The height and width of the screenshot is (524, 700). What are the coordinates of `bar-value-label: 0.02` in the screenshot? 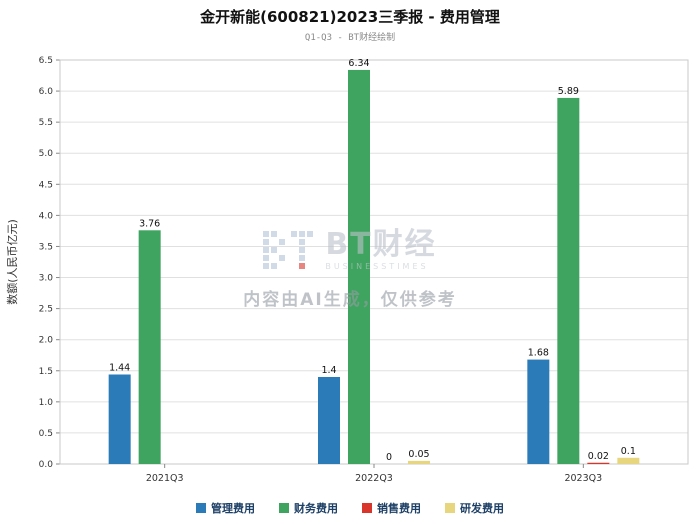 It's located at (598, 456).